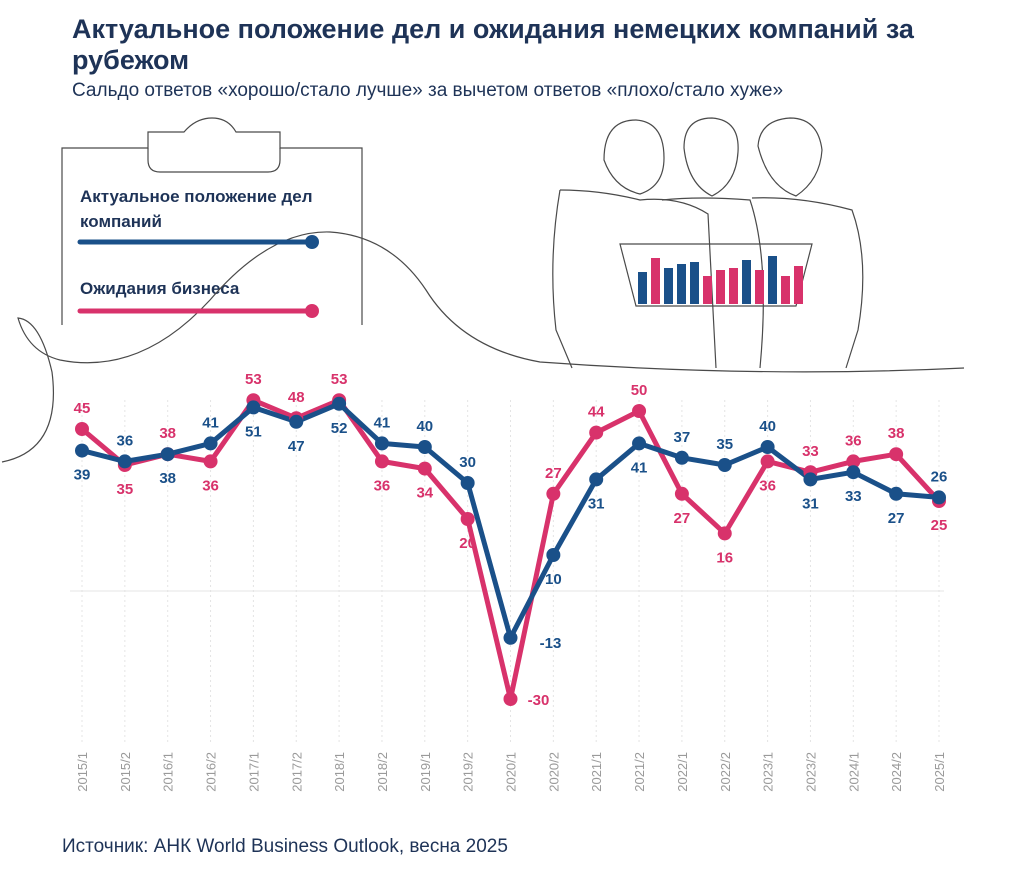 The image size is (1024, 893). I want to click on data-label-current-2024/1: 33, so click(853, 496).